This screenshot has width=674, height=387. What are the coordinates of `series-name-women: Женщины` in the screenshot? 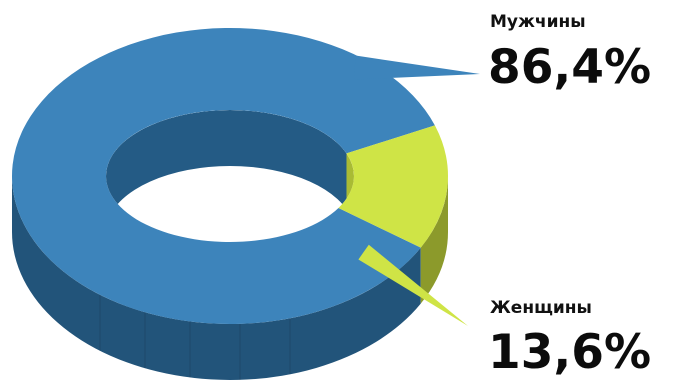 It's located at (541, 308).